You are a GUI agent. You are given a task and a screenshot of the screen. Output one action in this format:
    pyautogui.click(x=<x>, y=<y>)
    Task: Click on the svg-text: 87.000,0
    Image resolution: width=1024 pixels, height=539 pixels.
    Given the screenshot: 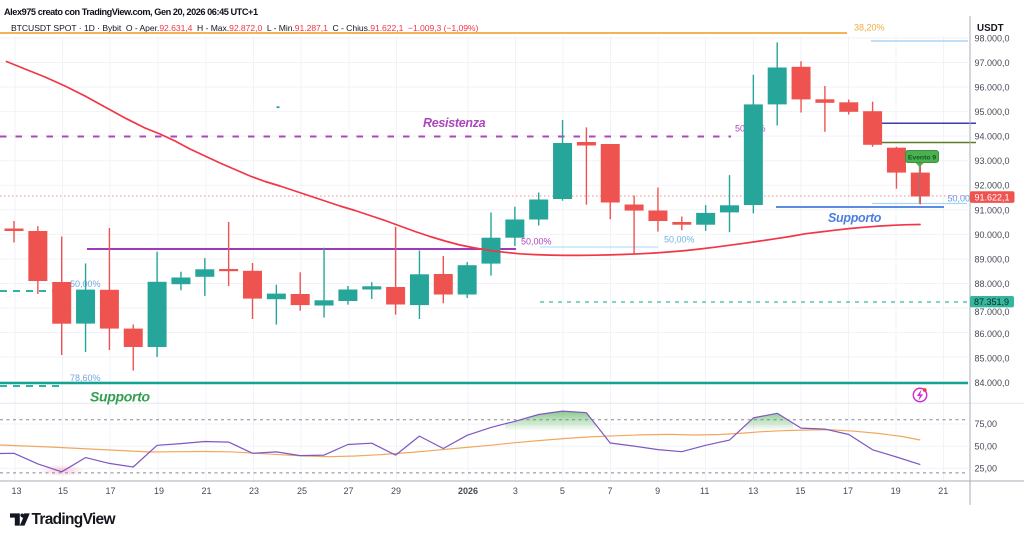 What is the action you would take?
    pyautogui.click(x=992, y=312)
    